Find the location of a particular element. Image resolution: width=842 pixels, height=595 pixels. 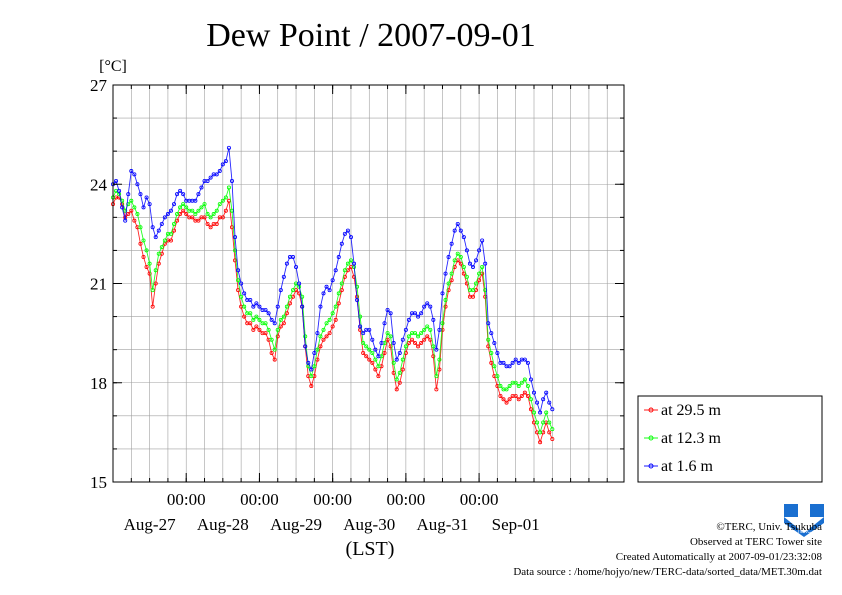

x-tick-time-label: 00:00 is located at coordinates (479, 499).